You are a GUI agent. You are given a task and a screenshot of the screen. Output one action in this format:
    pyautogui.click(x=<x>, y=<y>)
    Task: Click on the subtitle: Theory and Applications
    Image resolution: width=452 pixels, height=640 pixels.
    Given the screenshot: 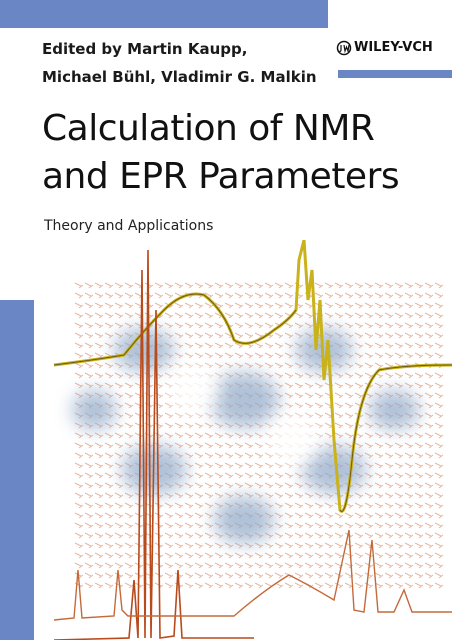 What is the action you would take?
    pyautogui.click(x=129, y=226)
    